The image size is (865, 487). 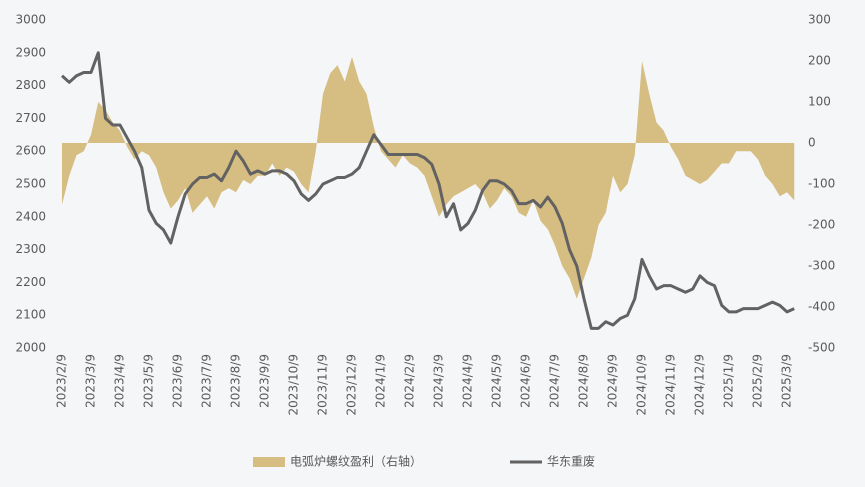 What do you see at coordinates (178, 381) in the screenshot?
I see `x-tick-label: 2023/6/9` at bounding box center [178, 381].